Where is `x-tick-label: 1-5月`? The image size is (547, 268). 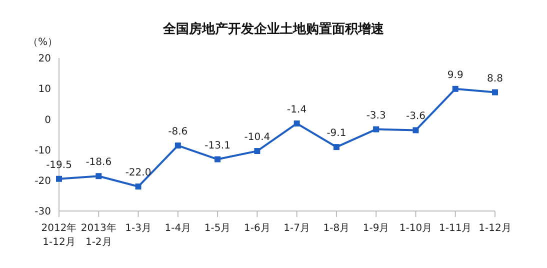 x-tick-label: 1-5月 is located at coordinates (217, 228).